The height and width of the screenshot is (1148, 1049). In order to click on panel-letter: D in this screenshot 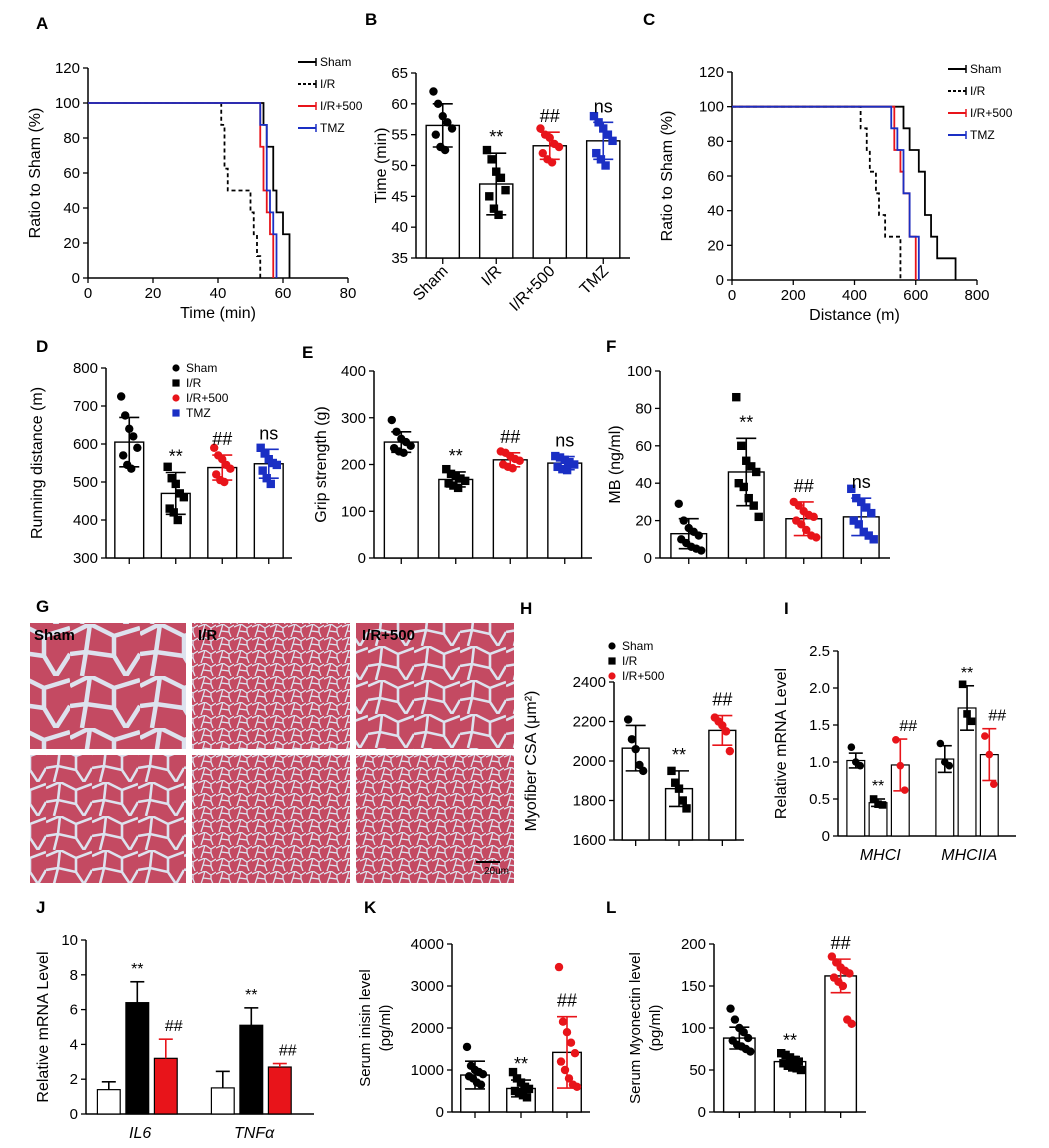, I will do `click(42, 346)`.